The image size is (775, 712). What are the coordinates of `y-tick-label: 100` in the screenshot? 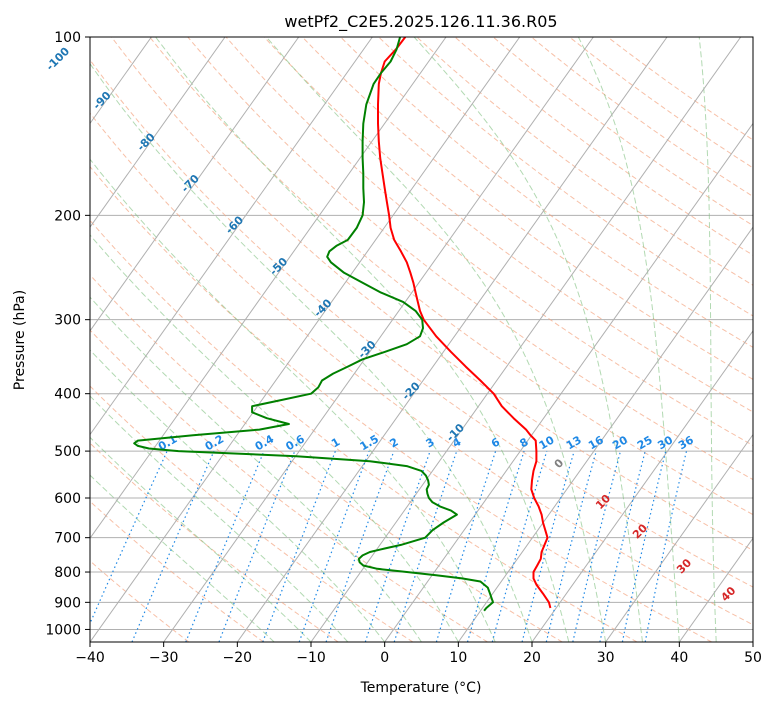 It's located at (67, 38).